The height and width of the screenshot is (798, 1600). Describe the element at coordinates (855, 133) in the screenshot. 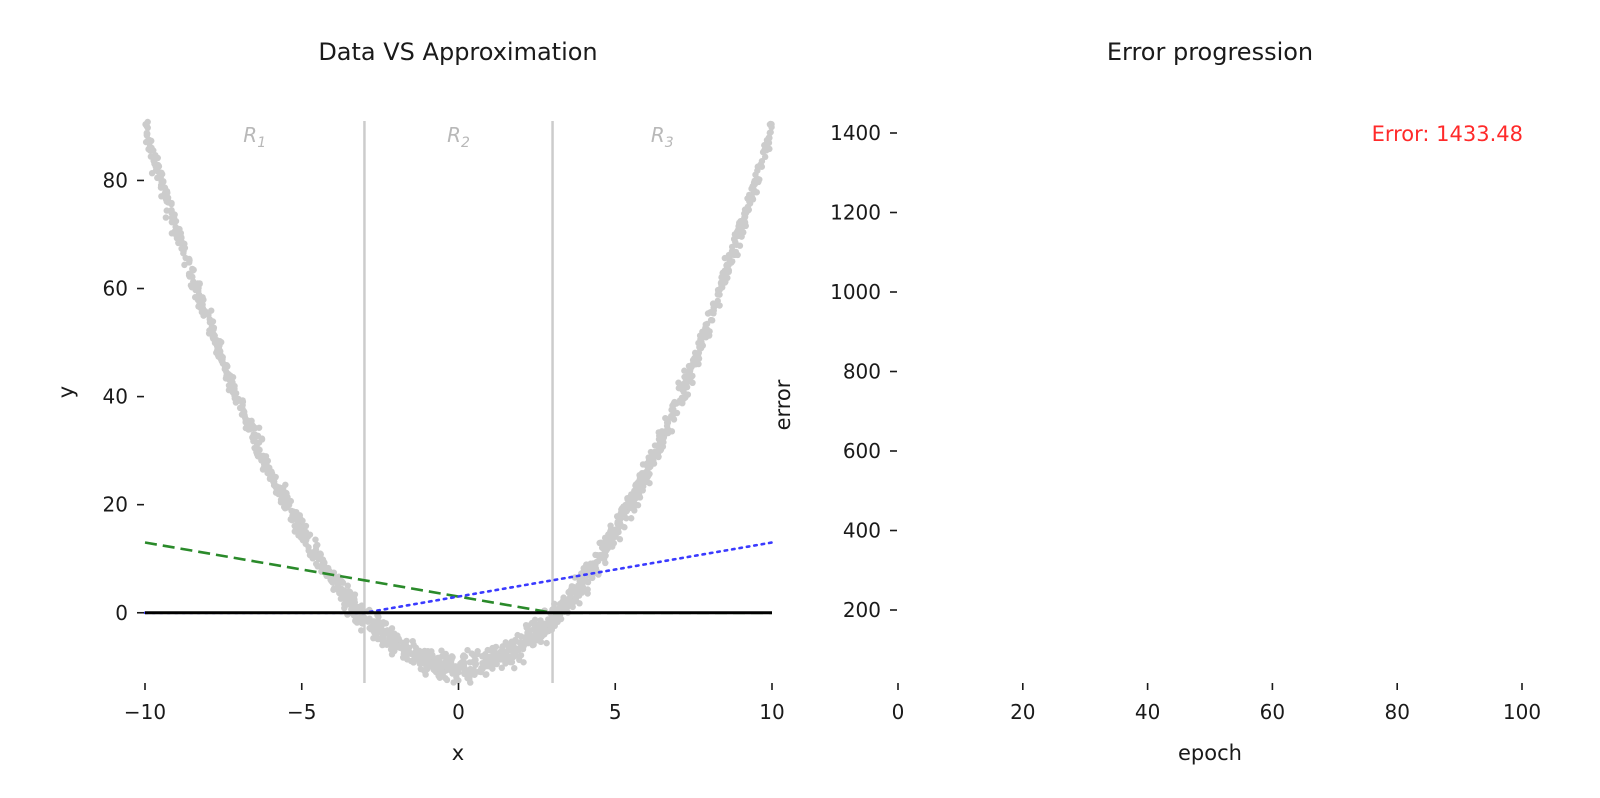

I see `y-tick-label: 1400` at that location.